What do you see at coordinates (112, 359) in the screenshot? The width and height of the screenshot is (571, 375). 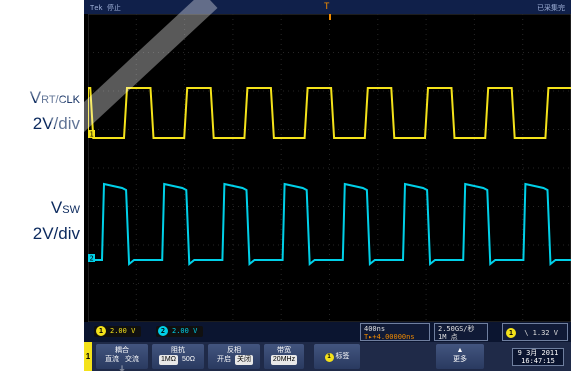 I see `coupling-option-dc: 直流` at bounding box center [112, 359].